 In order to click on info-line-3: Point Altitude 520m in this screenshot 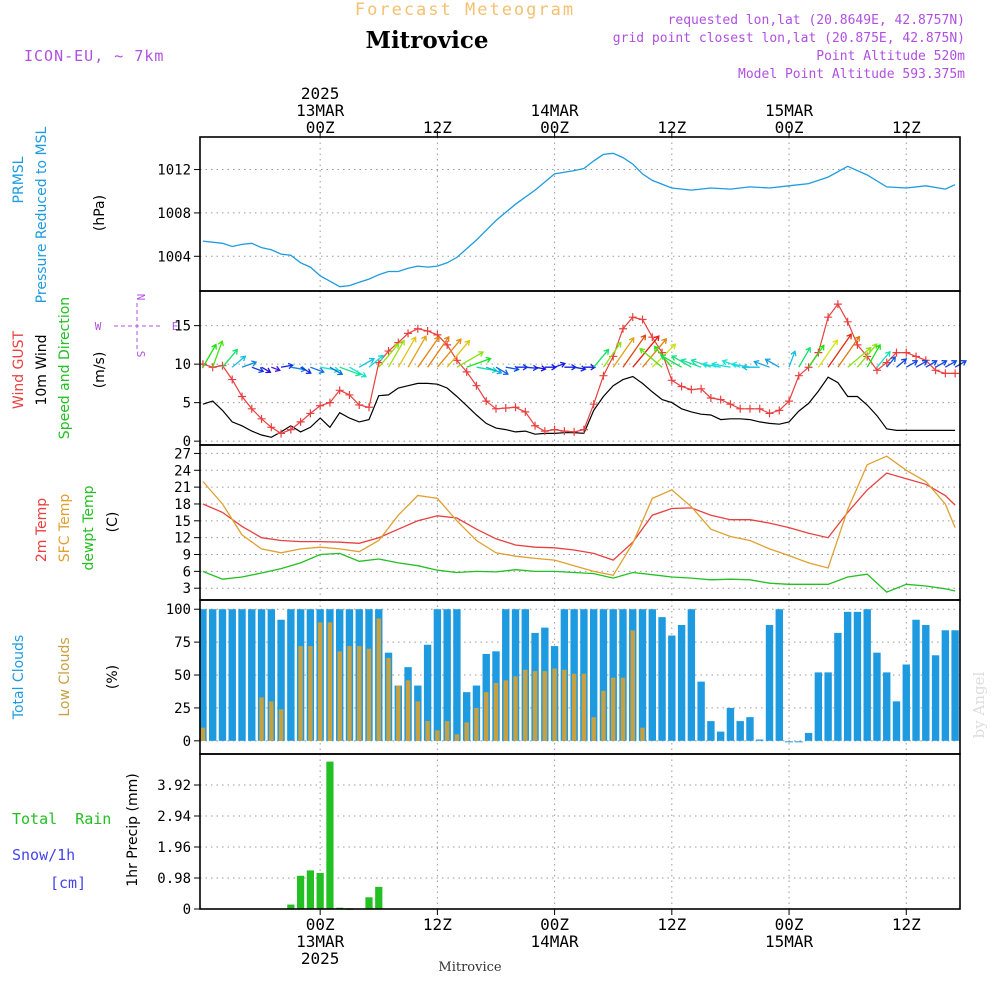, I will do `click(890, 56)`.